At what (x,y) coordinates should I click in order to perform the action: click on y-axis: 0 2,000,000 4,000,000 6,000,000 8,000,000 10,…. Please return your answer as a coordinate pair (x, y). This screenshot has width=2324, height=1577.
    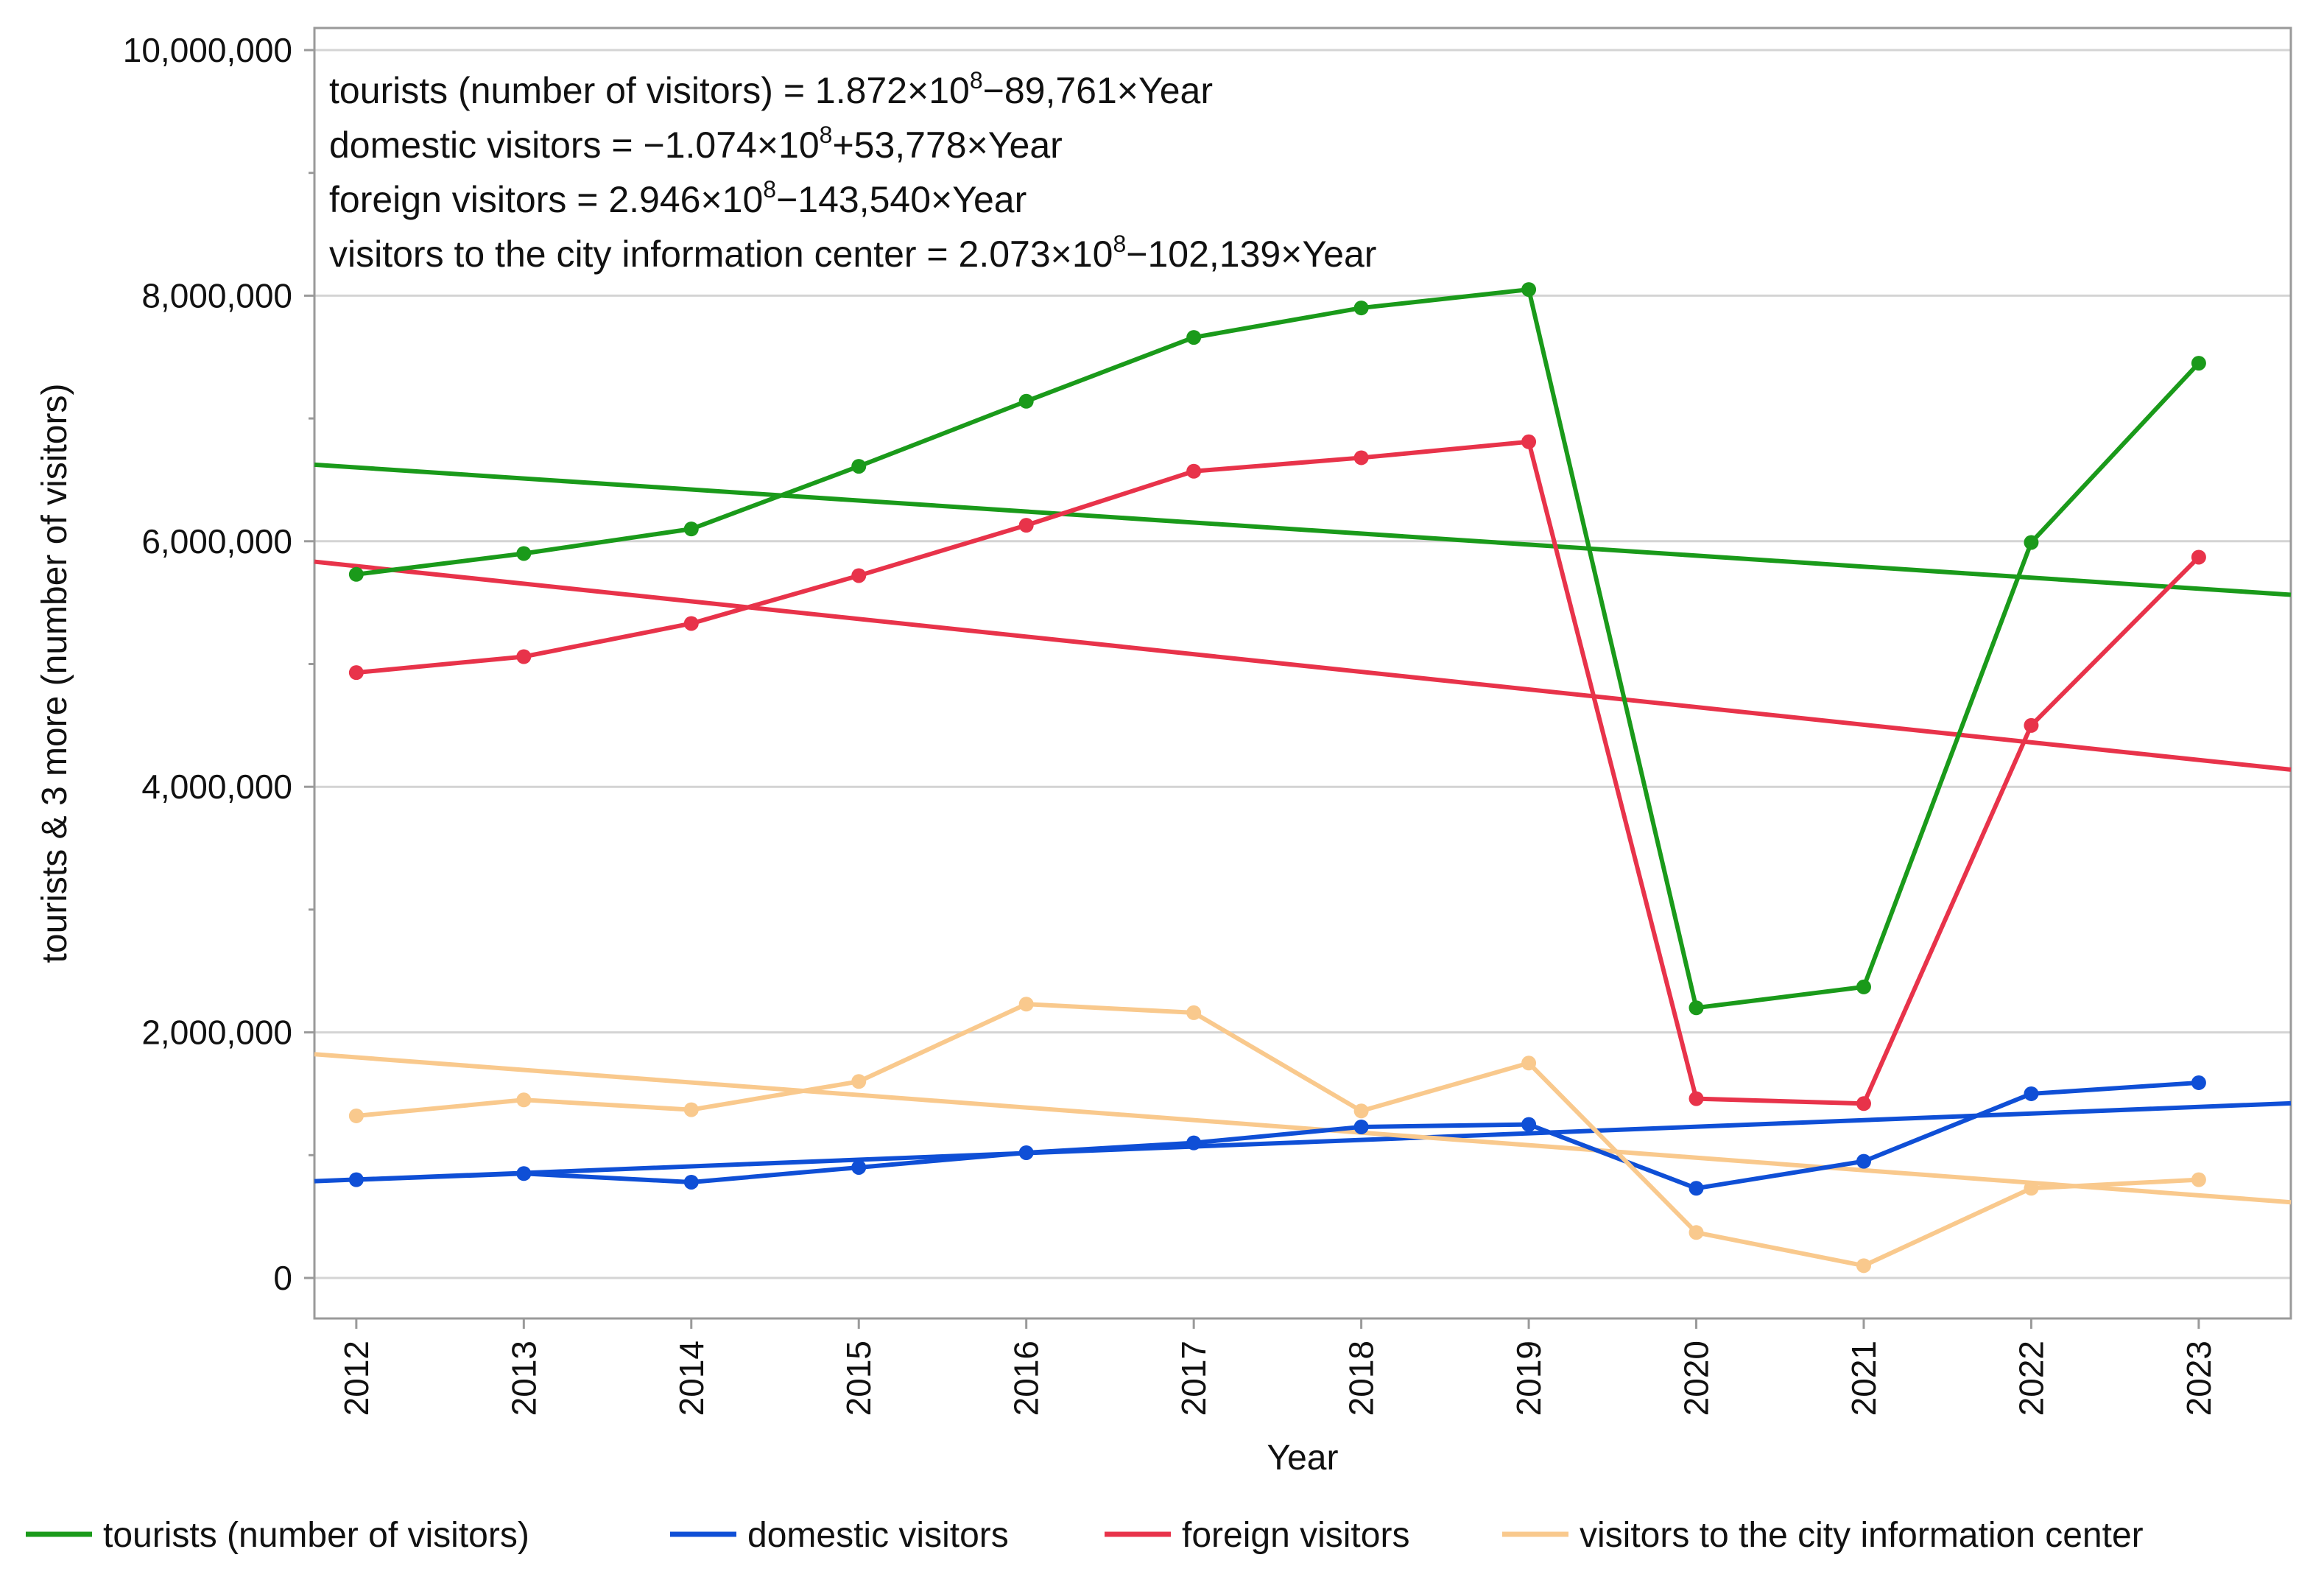
    Looking at the image, I should click on (219, 664).